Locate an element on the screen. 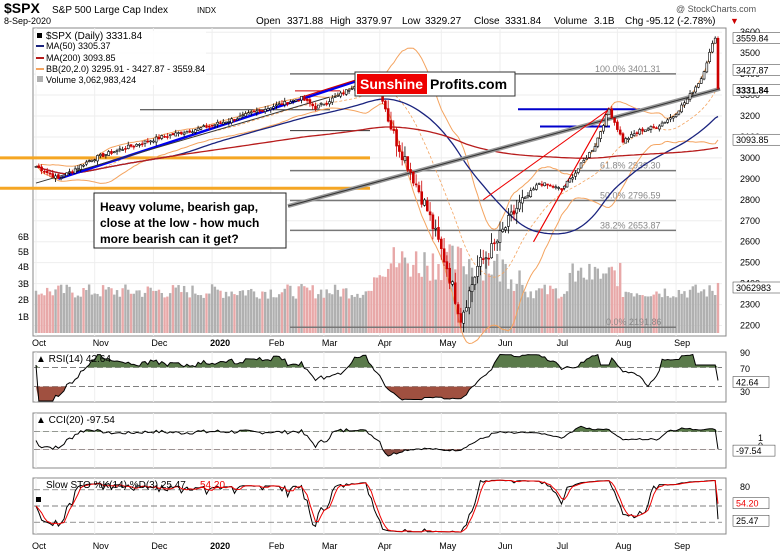 This screenshot has width=780, height=552. tag-rsi: 42.64 is located at coordinates (747, 383).